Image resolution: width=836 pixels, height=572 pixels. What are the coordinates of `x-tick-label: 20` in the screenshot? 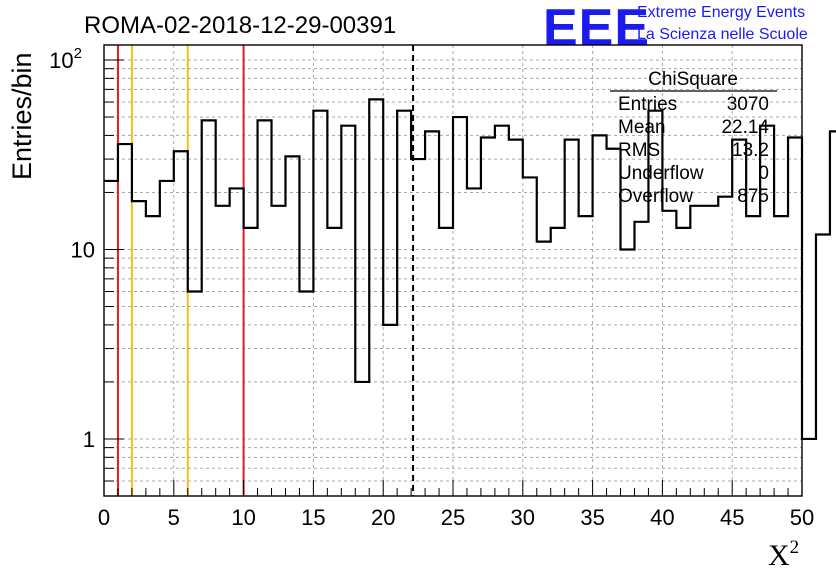 It's located at (383, 517).